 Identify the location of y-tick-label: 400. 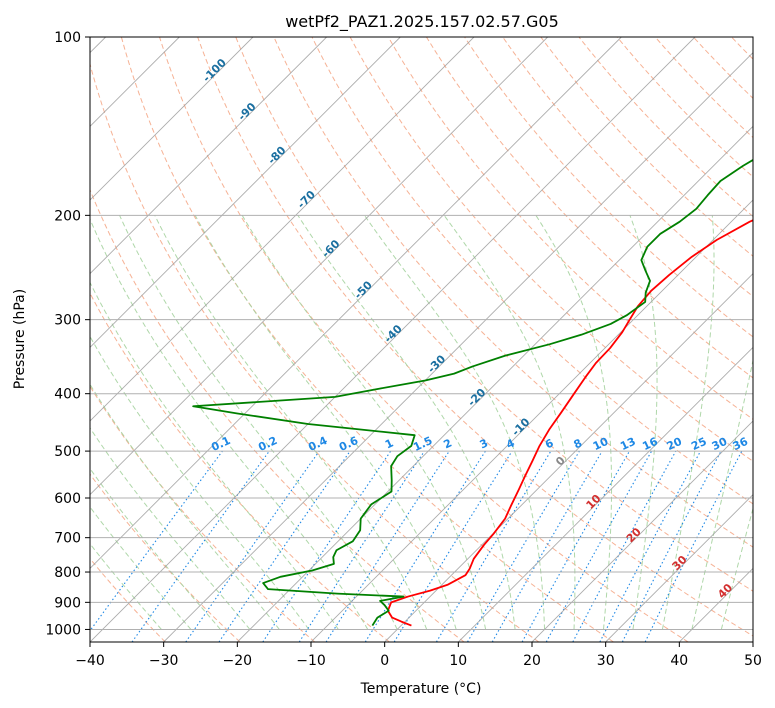
(67, 395).